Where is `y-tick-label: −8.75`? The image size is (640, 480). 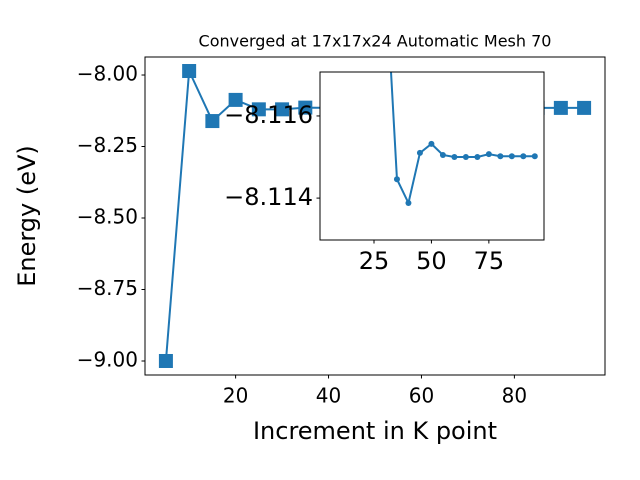
y-tick-label: −8.75 is located at coordinates (107, 288).